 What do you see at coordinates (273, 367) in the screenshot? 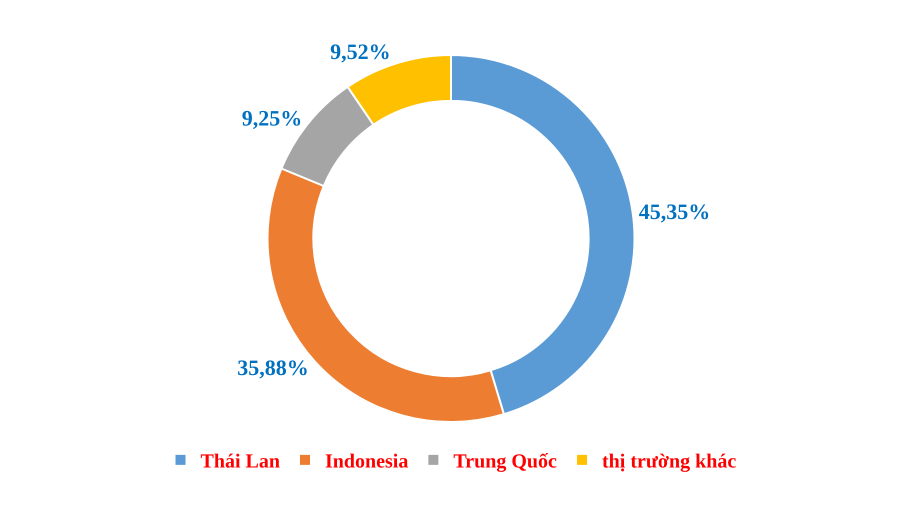
I see `data-label: 35,88%` at bounding box center [273, 367].